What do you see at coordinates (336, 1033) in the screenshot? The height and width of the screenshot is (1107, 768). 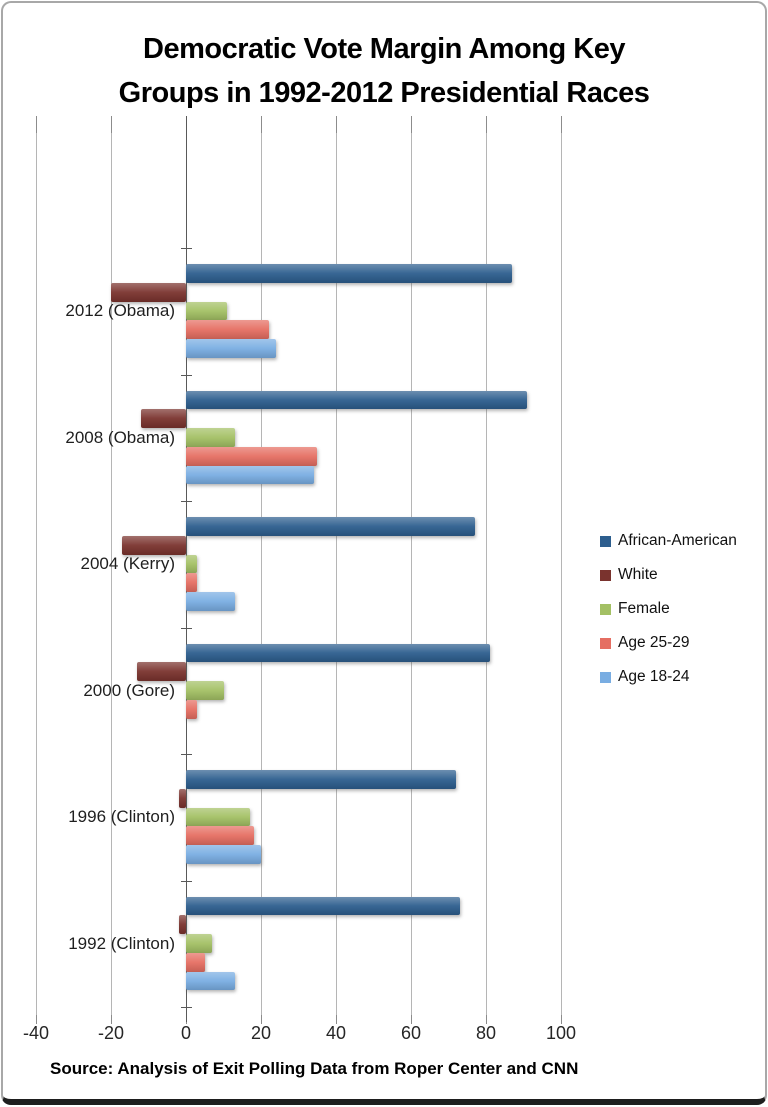 I see `x-axis-label-40: 40` at bounding box center [336, 1033].